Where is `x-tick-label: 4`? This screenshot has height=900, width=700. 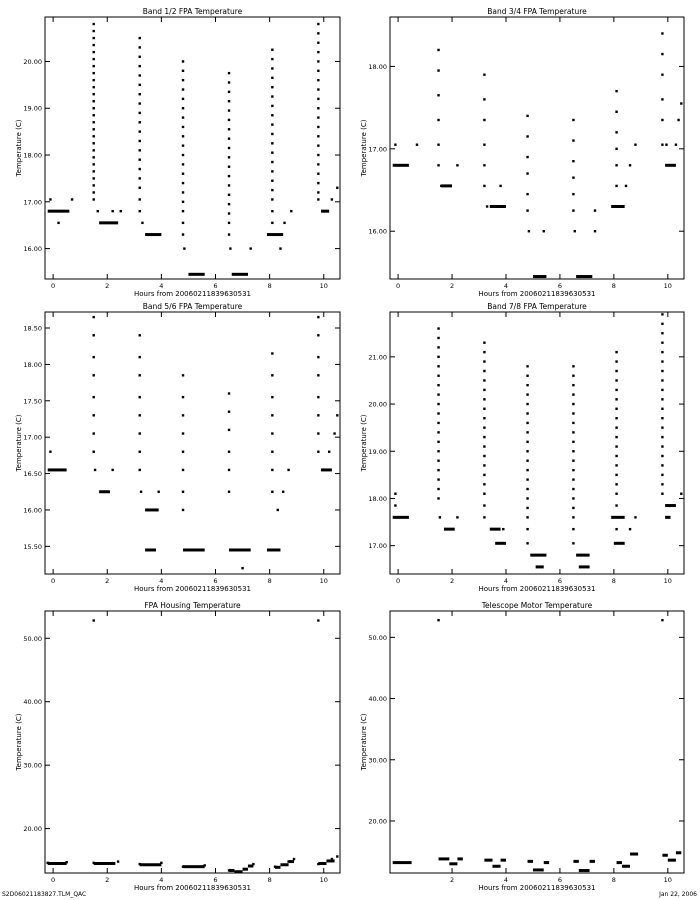
x-tick-label: 4 is located at coordinates (506, 286).